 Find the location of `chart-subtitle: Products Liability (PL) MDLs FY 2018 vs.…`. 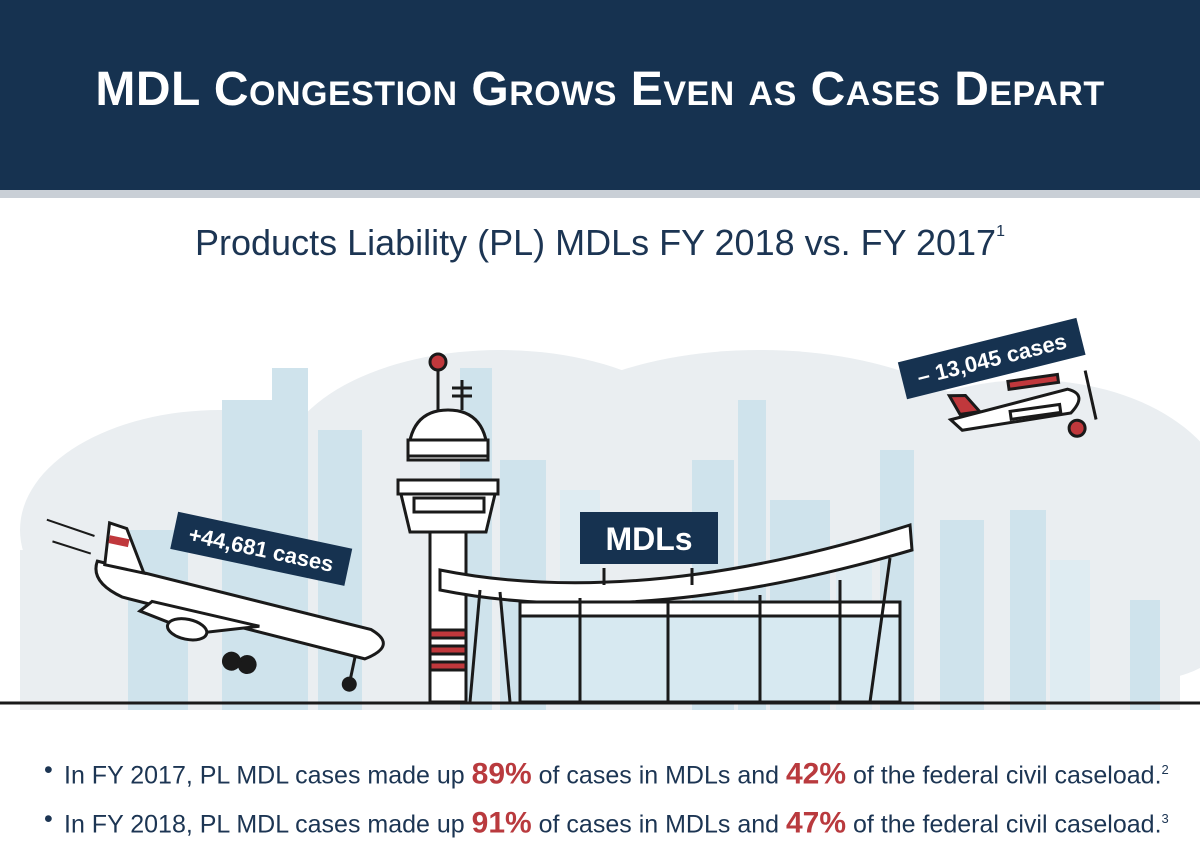

chart-subtitle: Products Liability (PL) MDLs FY 2018 vs.… is located at coordinates (600, 243).